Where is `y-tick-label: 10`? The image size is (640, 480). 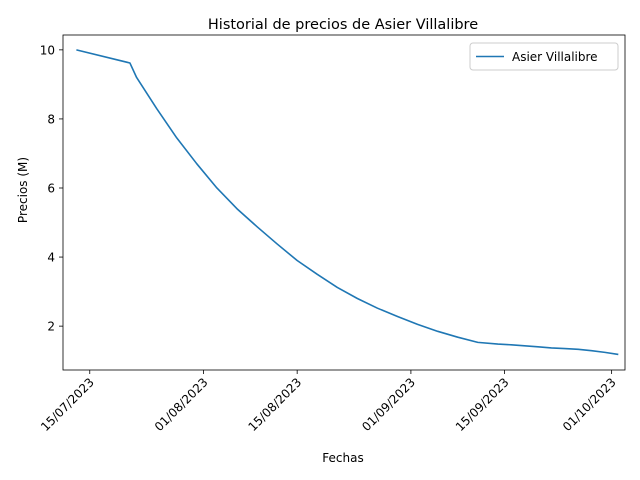
y-tick-label: 10 is located at coordinates (47, 50).